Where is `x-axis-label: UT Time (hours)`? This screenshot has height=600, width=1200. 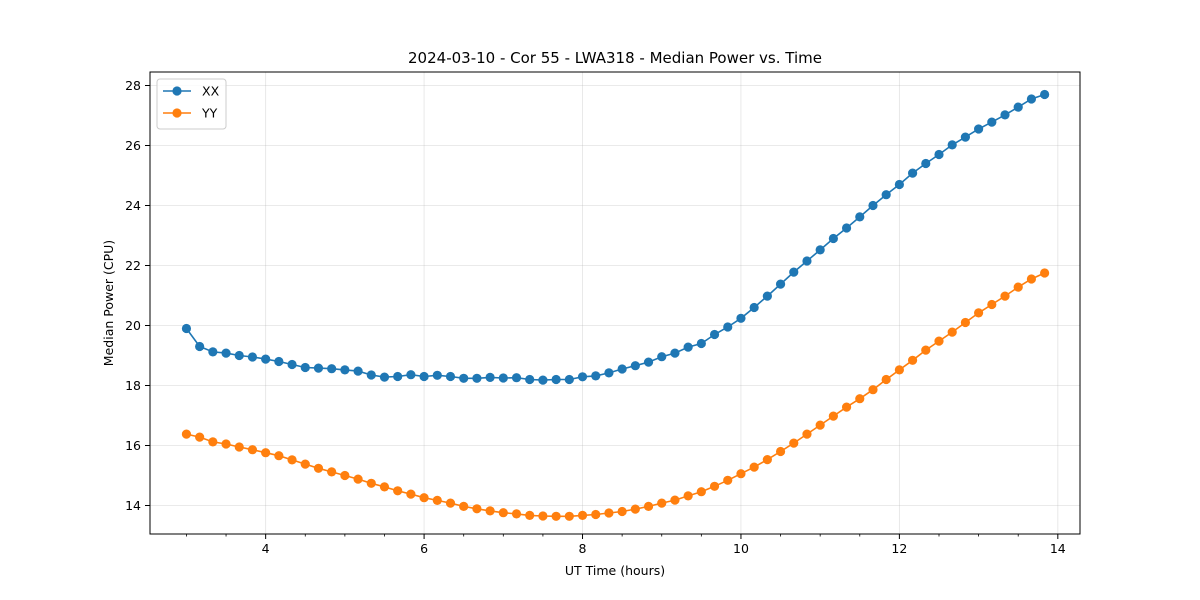
x-axis-label: UT Time (hours) is located at coordinates (615, 570).